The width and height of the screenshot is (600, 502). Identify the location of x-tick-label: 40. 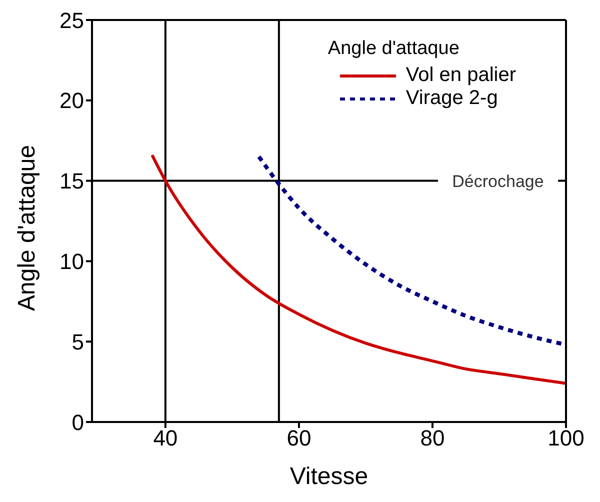
(165, 438).